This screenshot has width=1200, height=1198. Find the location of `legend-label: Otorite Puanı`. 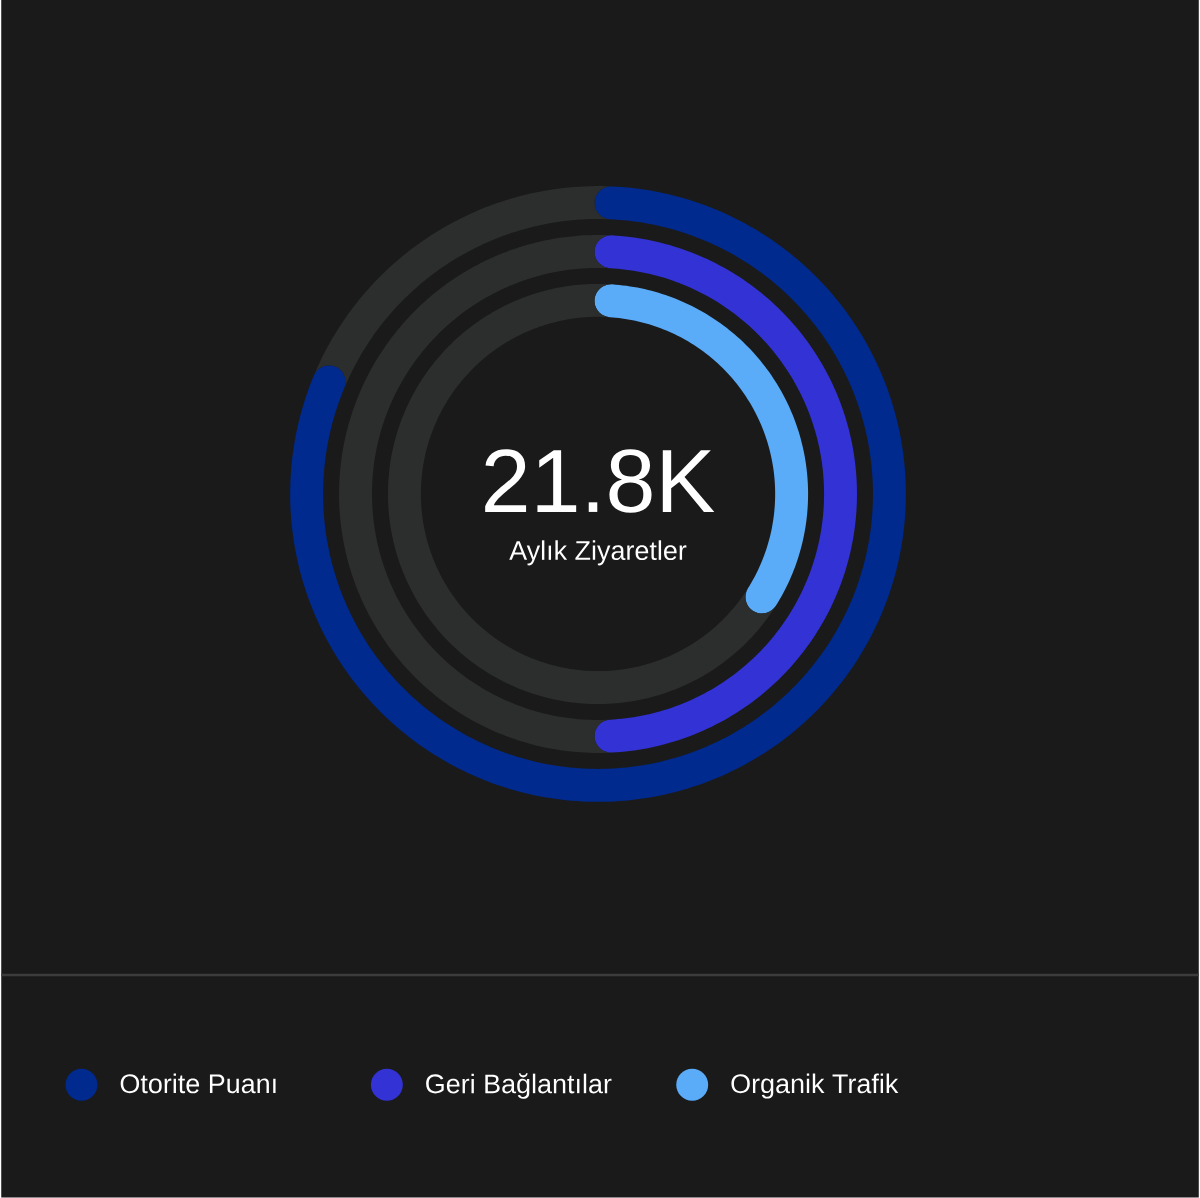

legend-label: Otorite Puanı is located at coordinates (198, 1083).